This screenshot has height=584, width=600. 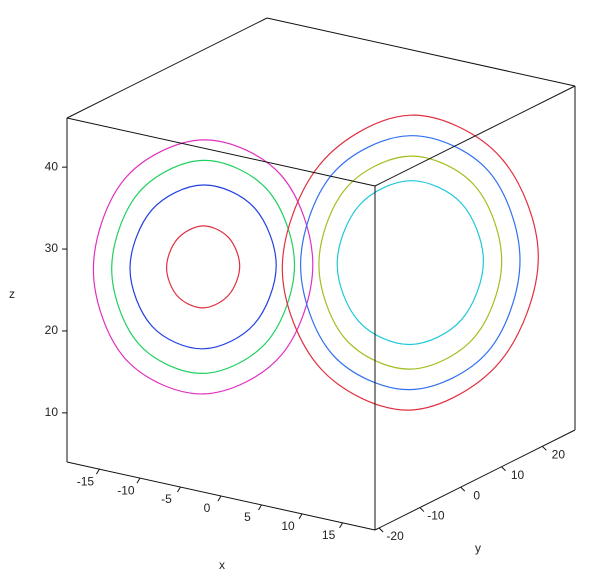 I want to click on x-tick-label: -15, so click(x=86, y=481).